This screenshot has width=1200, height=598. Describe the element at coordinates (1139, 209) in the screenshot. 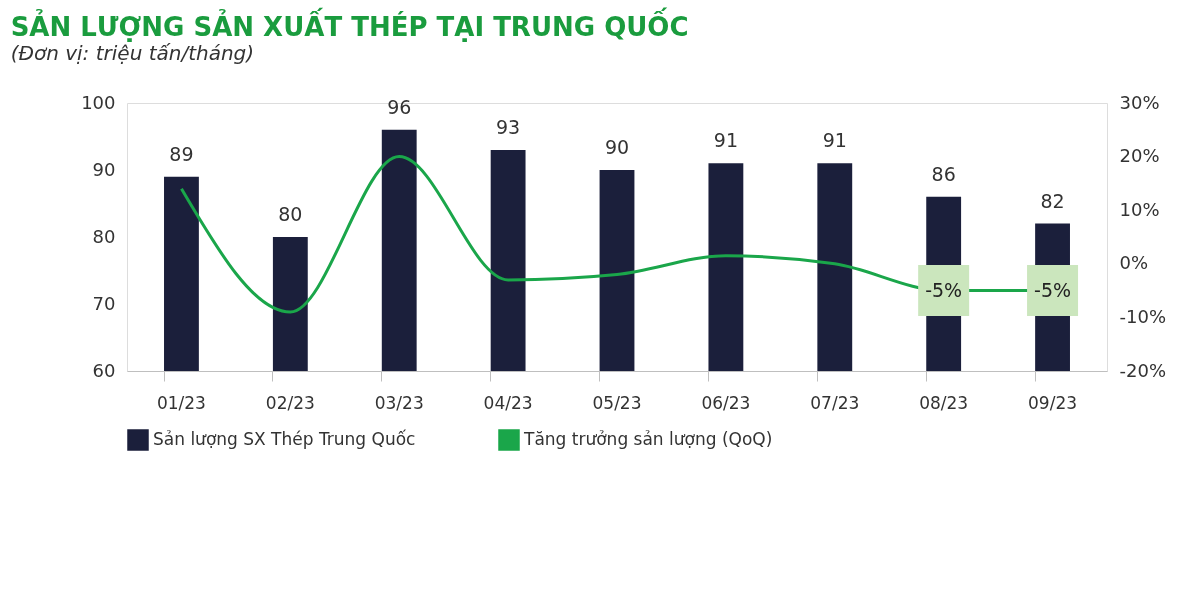

I see `y2-tick-label: 10%` at that location.